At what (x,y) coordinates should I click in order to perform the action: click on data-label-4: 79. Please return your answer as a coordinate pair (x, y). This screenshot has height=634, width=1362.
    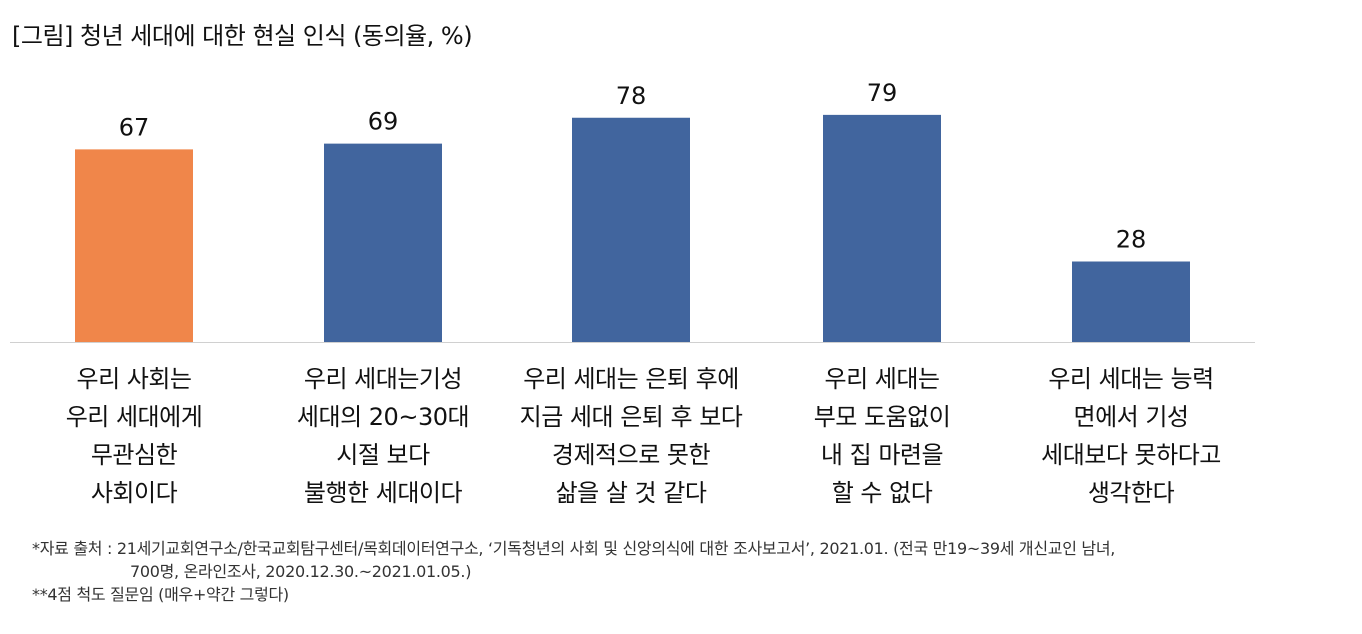
    Looking at the image, I should click on (882, 93).